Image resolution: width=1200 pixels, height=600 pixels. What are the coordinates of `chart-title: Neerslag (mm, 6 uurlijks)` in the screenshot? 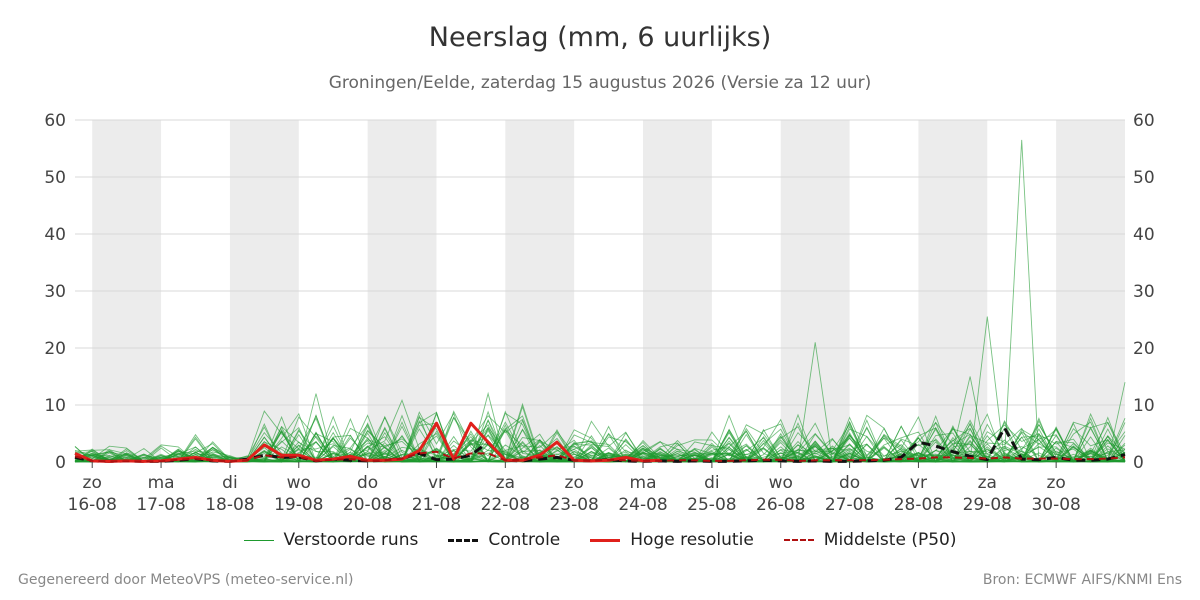 It's located at (600, 37).